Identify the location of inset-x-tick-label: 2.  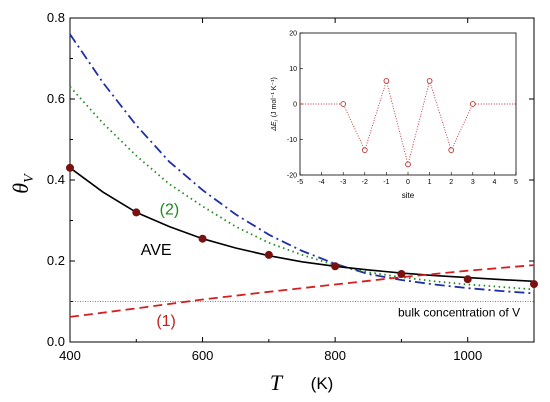
(451, 182).